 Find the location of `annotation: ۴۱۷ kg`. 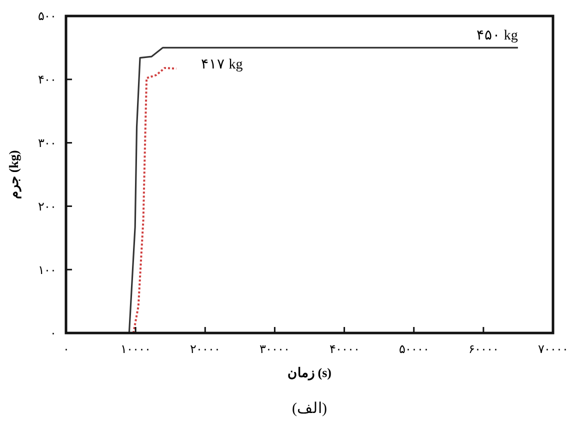

annotation: ۴۱۷ kg is located at coordinates (222, 65).